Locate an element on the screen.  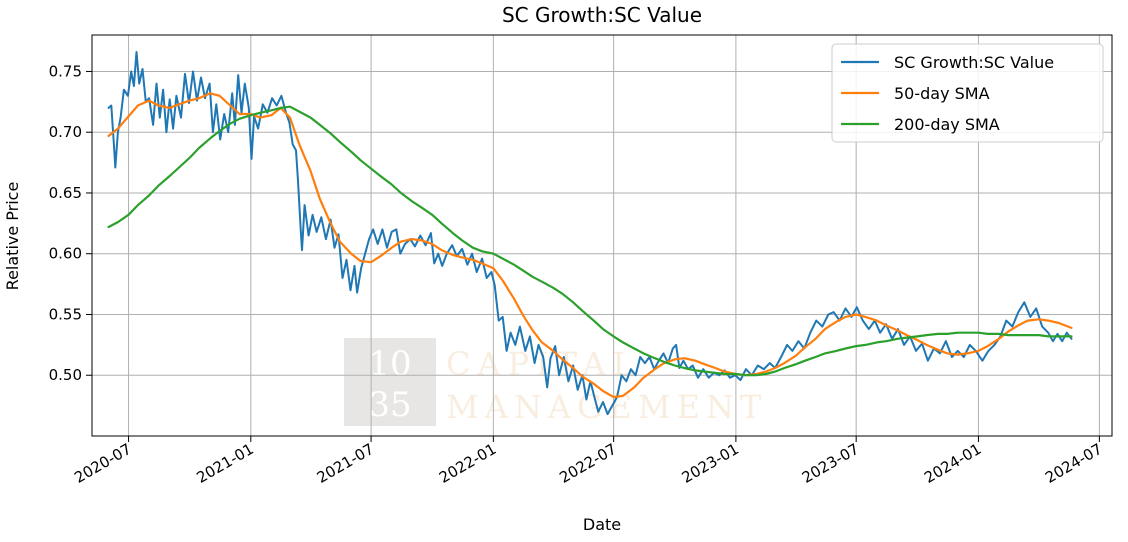
legend-box is located at coordinates (967, 93).